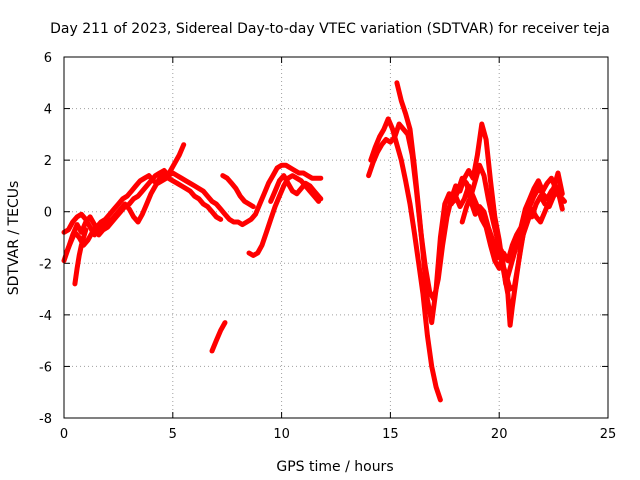  Describe the element at coordinates (405, 259) in the screenshot. I see `series-10-trace` at that location.